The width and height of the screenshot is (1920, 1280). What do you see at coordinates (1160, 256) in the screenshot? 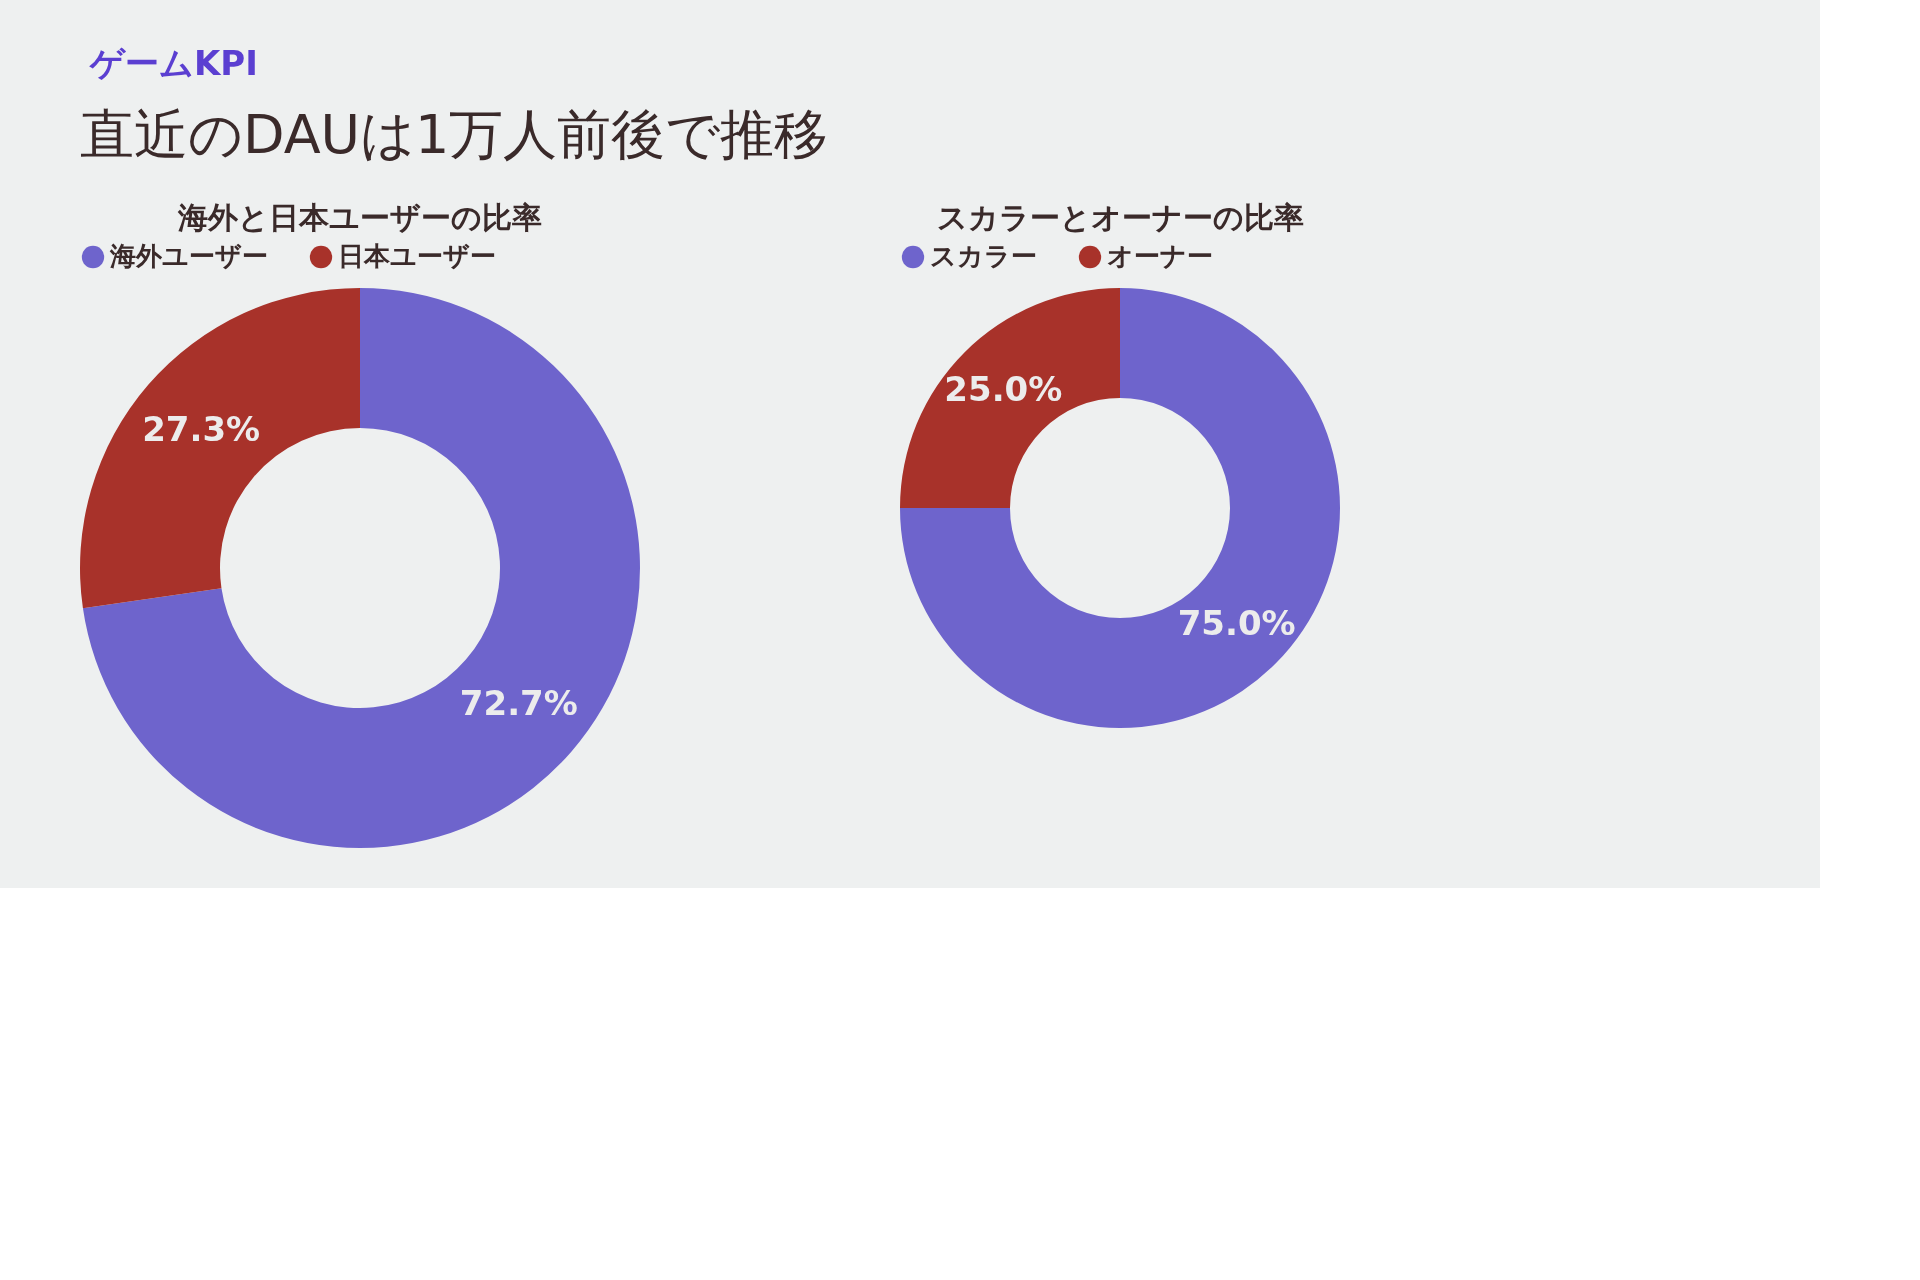
I see `legend-label: オーナー` at bounding box center [1160, 256].